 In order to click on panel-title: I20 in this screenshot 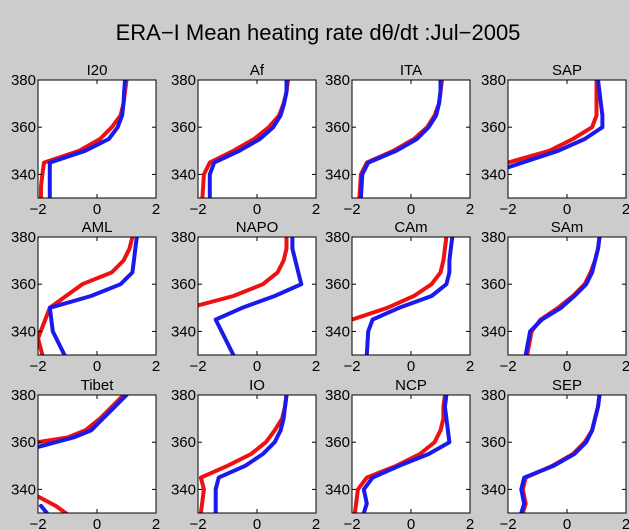, I will do `click(97, 70)`.